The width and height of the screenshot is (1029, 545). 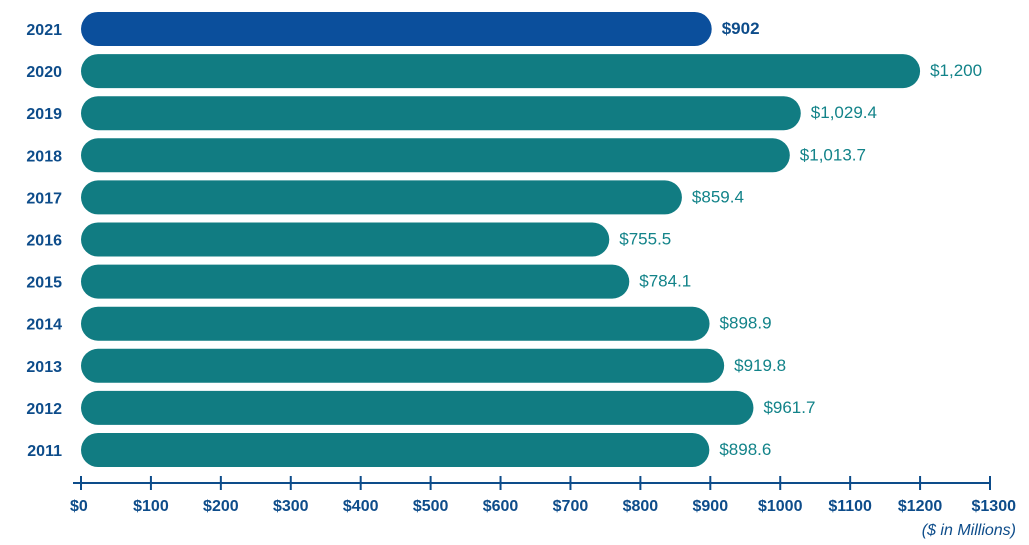 What do you see at coordinates (760, 365) in the screenshot?
I see `value-label-2013: $919.8` at bounding box center [760, 365].